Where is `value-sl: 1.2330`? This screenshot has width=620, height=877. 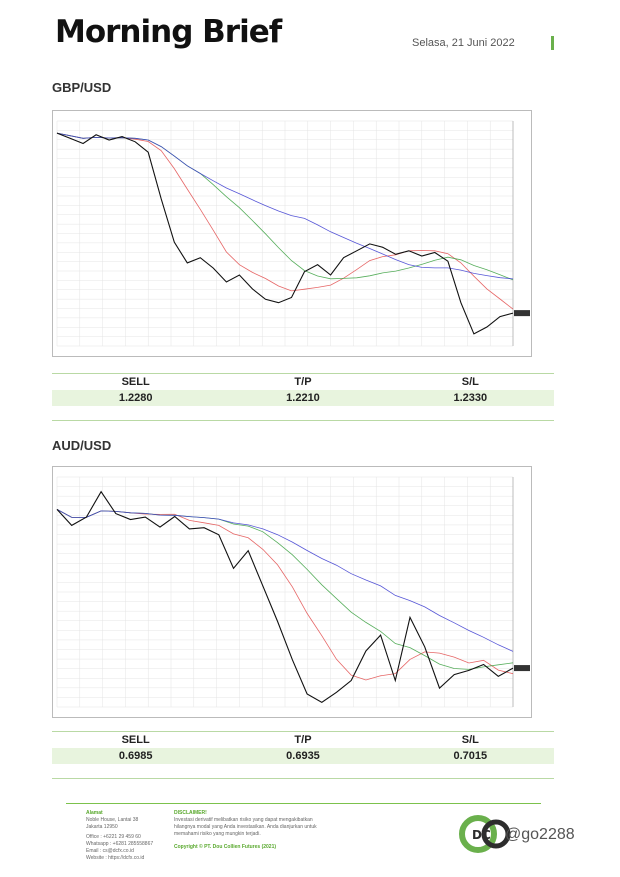
value-sl: 1.2330 is located at coordinates (470, 398).